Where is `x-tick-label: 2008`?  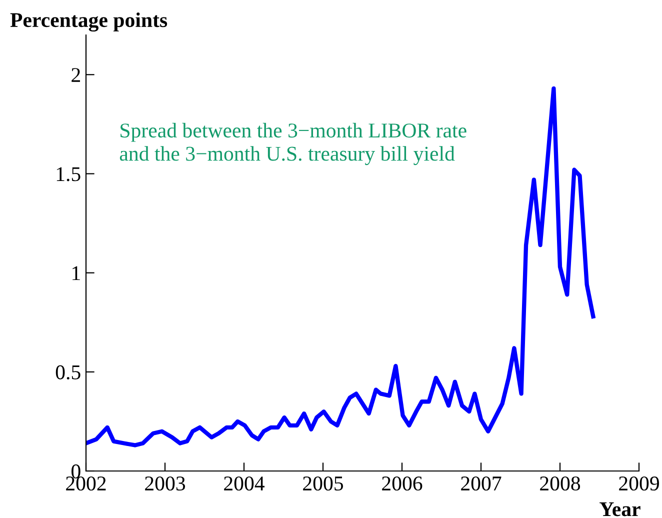
x-tick-label: 2008 is located at coordinates (560, 483).